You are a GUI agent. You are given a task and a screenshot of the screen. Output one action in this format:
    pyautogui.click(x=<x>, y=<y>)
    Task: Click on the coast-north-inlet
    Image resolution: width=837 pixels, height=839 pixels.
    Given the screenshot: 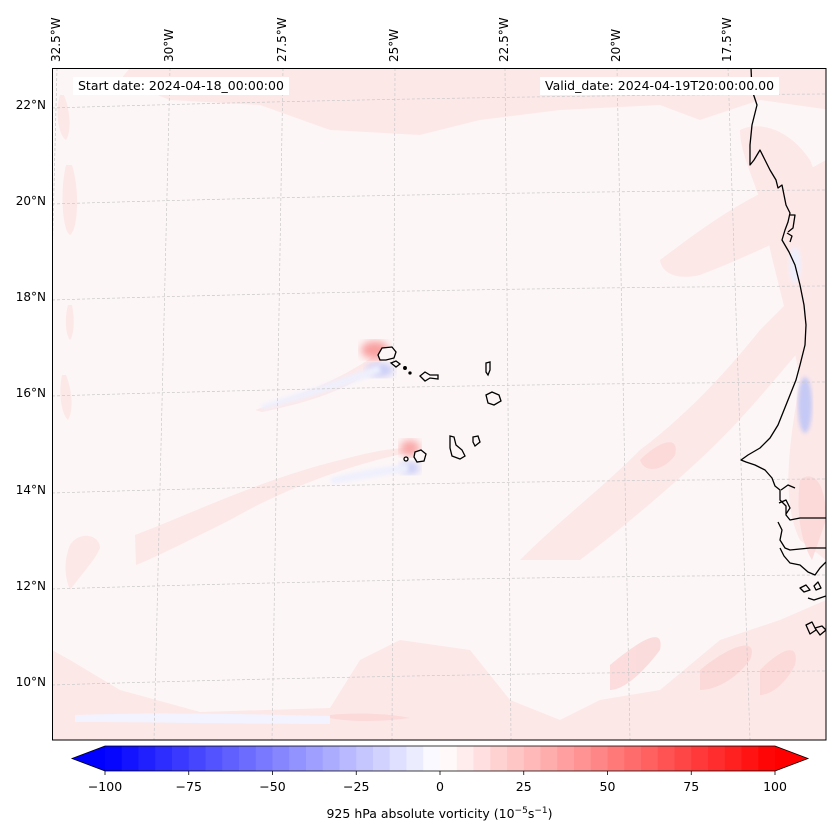 What is the action you would take?
    pyautogui.click(x=791, y=228)
    